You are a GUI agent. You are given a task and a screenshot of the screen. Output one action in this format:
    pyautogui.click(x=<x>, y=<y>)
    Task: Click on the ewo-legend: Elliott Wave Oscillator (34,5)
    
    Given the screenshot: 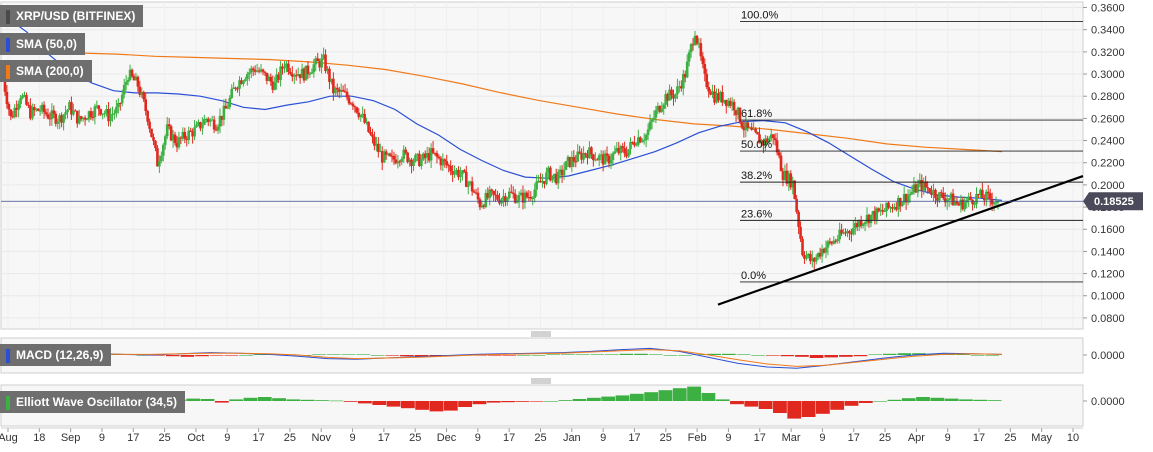 What is the action you would take?
    pyautogui.click(x=92, y=402)
    